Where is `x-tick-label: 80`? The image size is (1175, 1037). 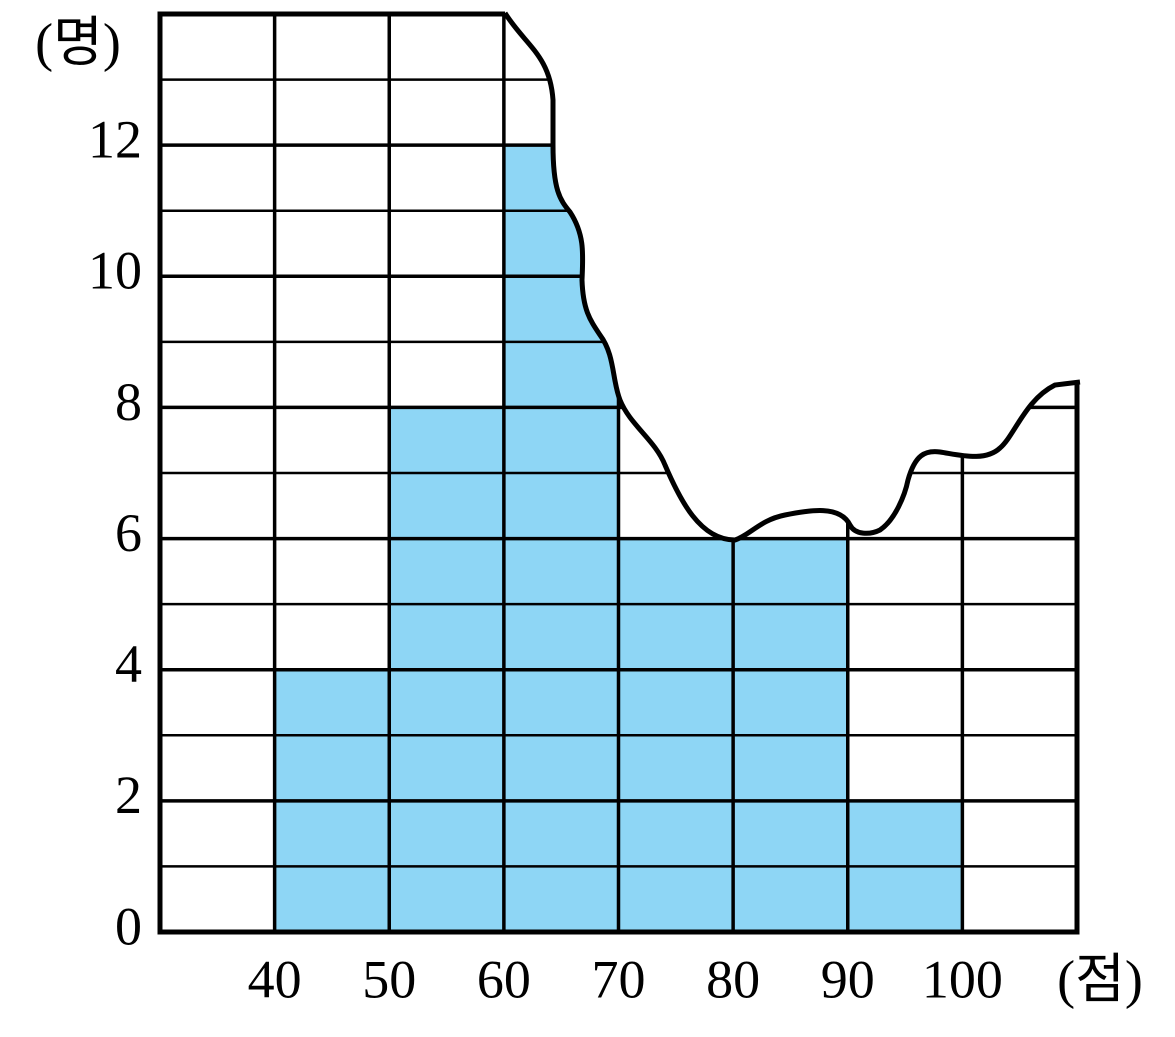
x-tick-label: 80 is located at coordinates (733, 979).